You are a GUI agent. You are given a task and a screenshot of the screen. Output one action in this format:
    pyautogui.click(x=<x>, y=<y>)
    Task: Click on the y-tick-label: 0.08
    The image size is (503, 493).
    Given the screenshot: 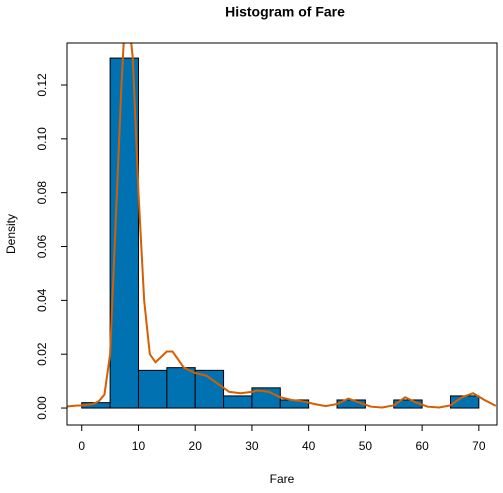 What is the action you would take?
    pyautogui.click(x=42, y=193)
    